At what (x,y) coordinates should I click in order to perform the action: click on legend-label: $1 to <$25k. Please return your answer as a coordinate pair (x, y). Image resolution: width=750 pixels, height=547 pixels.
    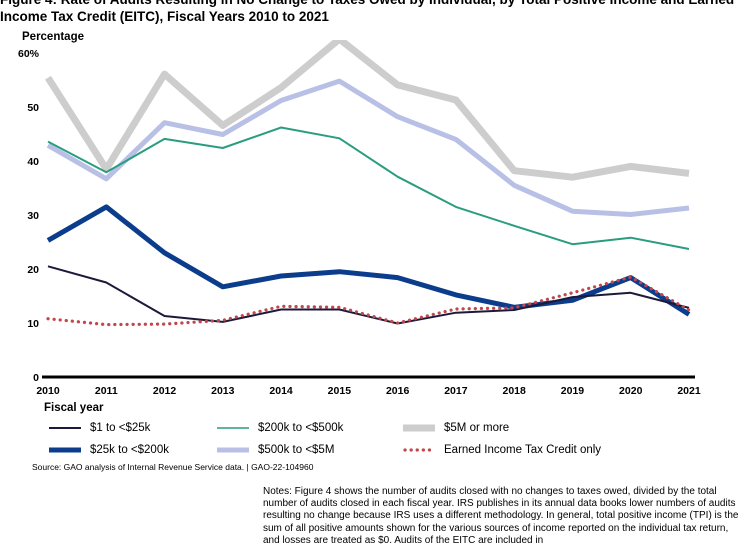
    Looking at the image, I should click on (120, 428).